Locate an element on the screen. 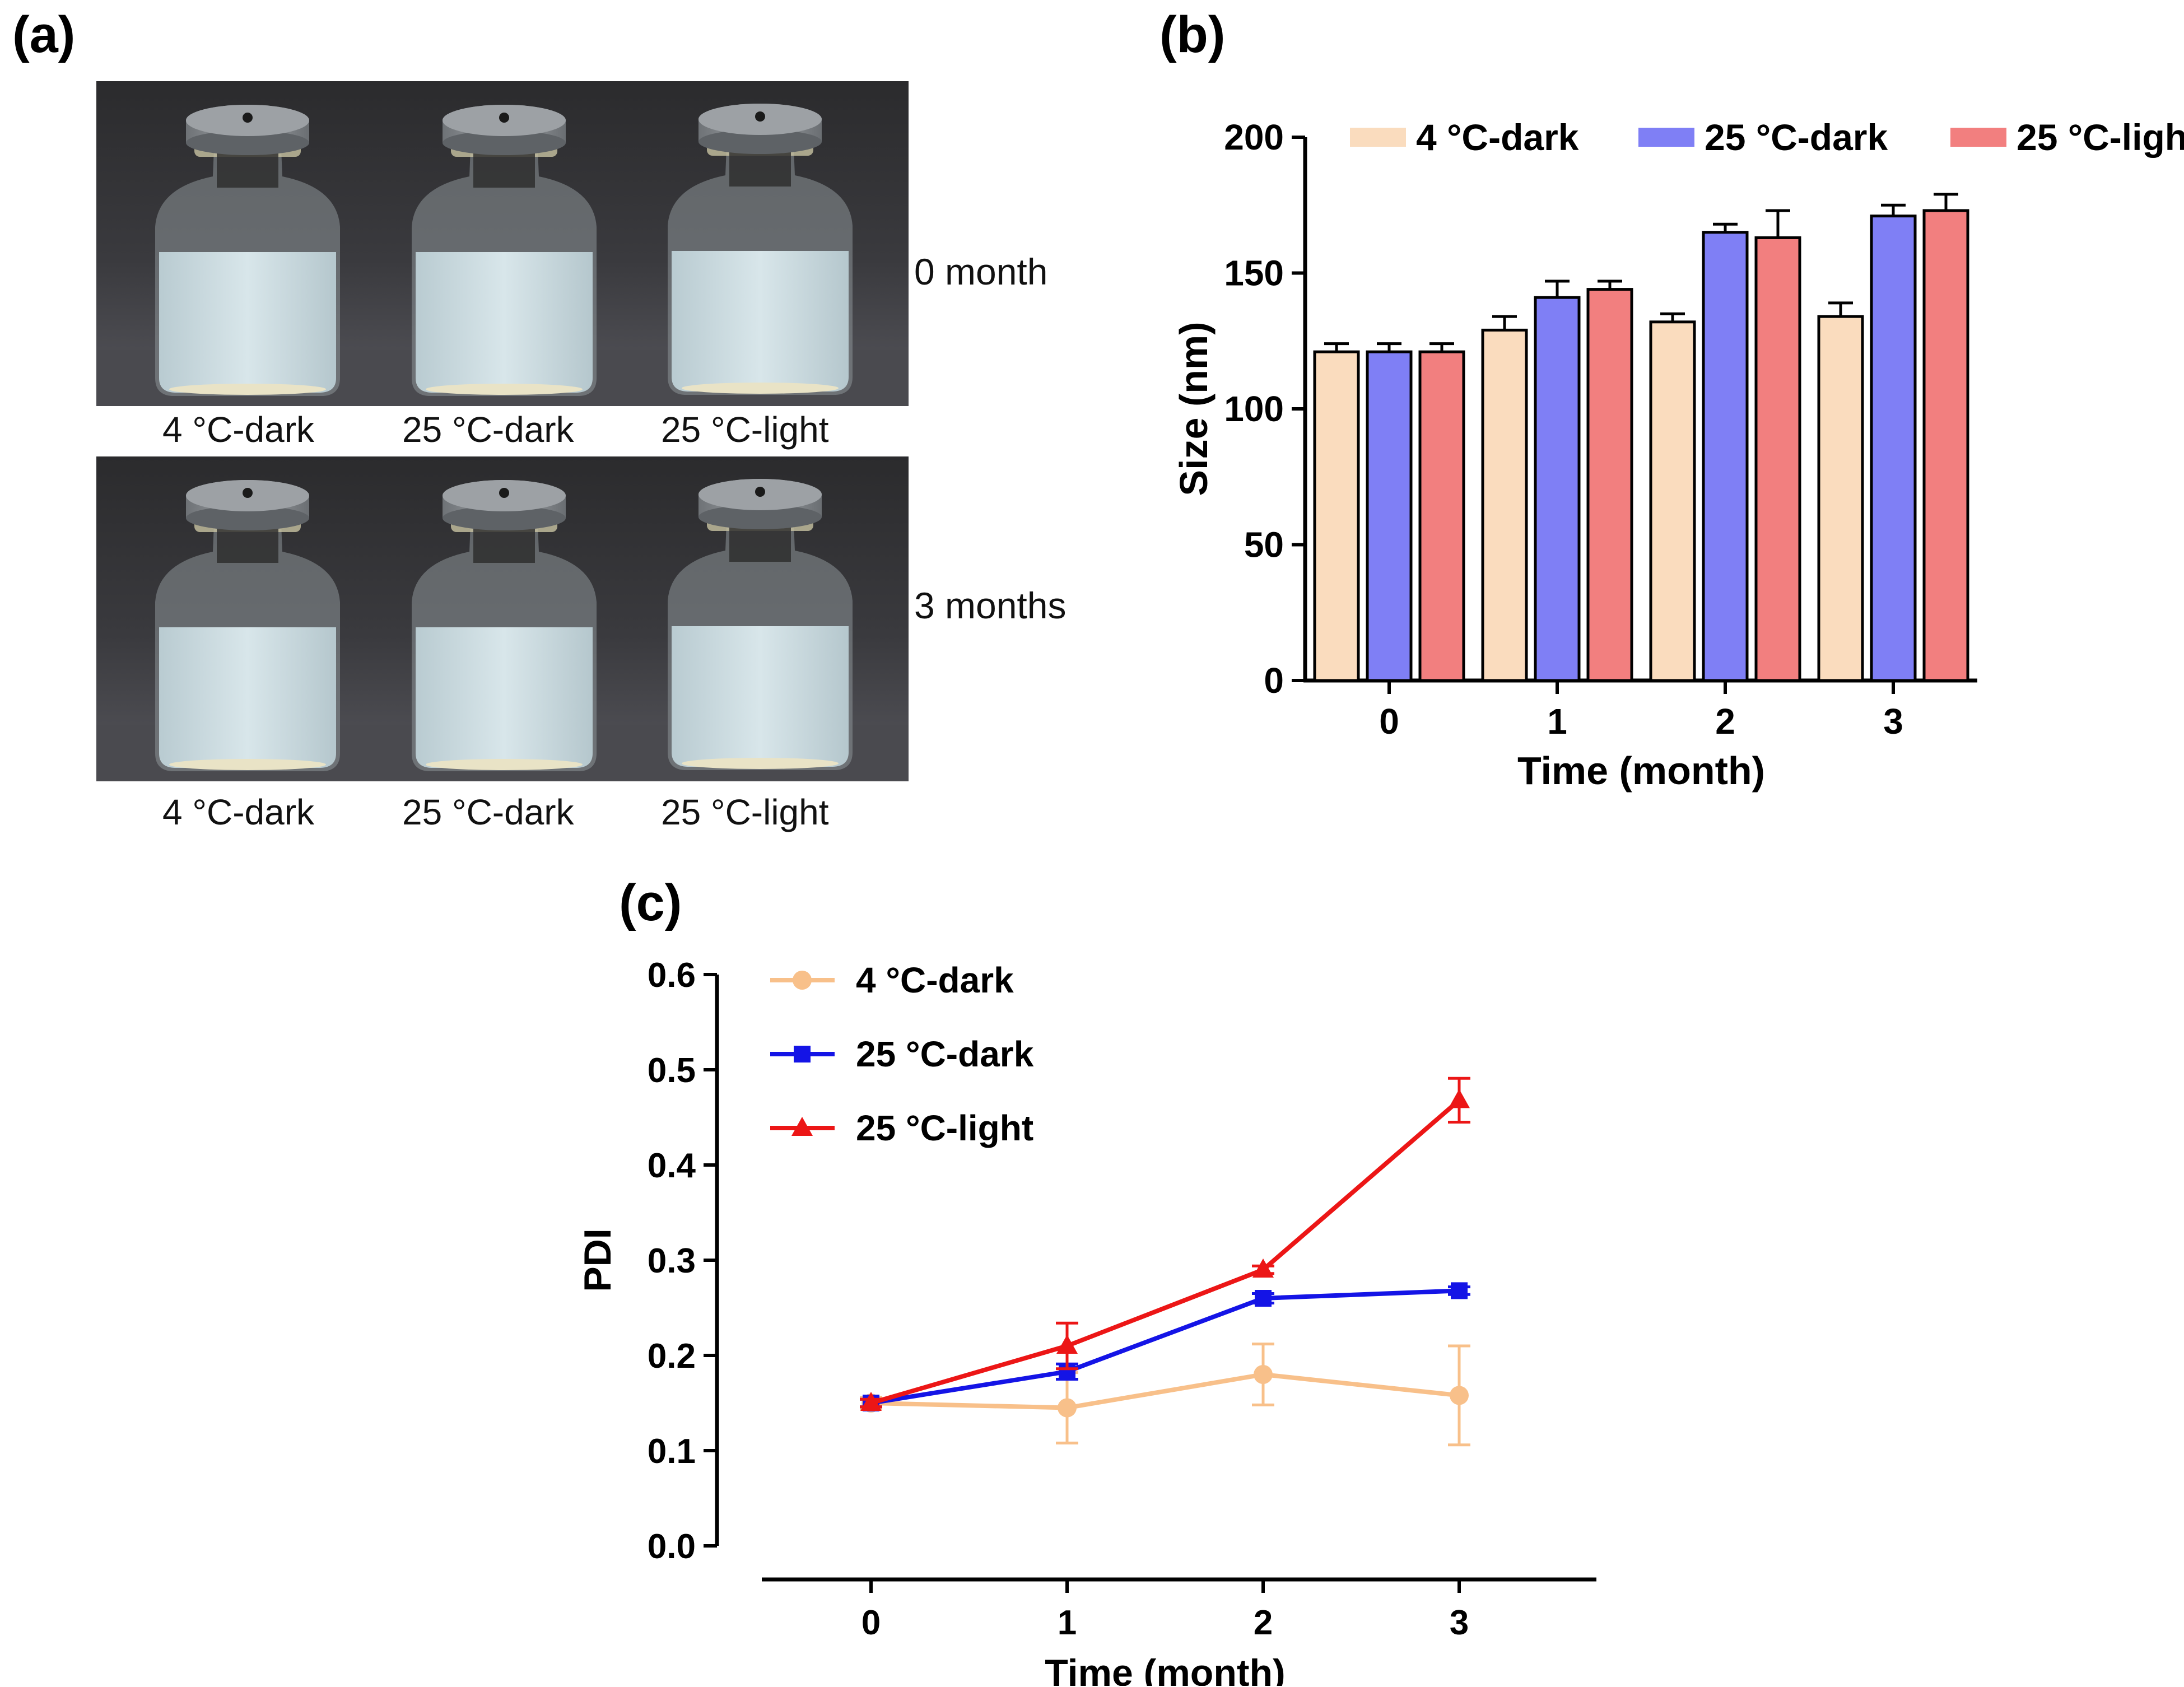 This screenshot has height=1687, width=2184. legend-b: 4 °C-dark 25 °C-dark 25 °C-light is located at coordinates (1767, 137).